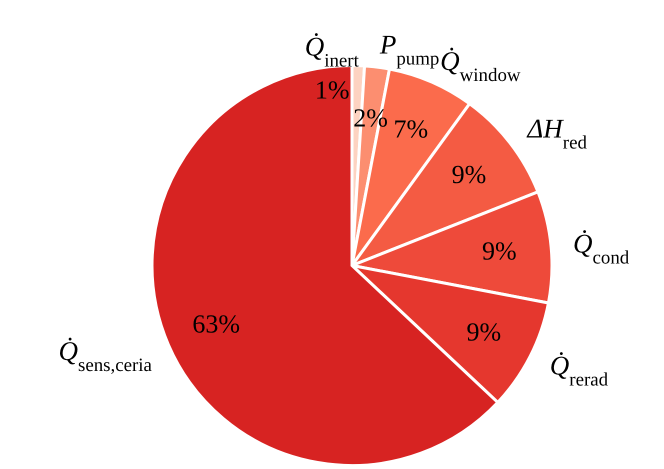 The image size is (664, 469). I want to click on slice-label: Q̇$_{rerad}$, so click(579, 370).